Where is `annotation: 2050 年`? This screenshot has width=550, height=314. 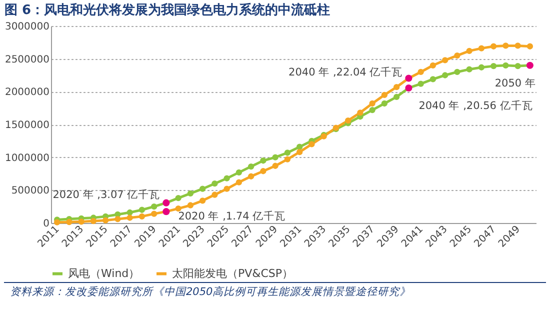 annotation: 2050 年 is located at coordinates (515, 83).